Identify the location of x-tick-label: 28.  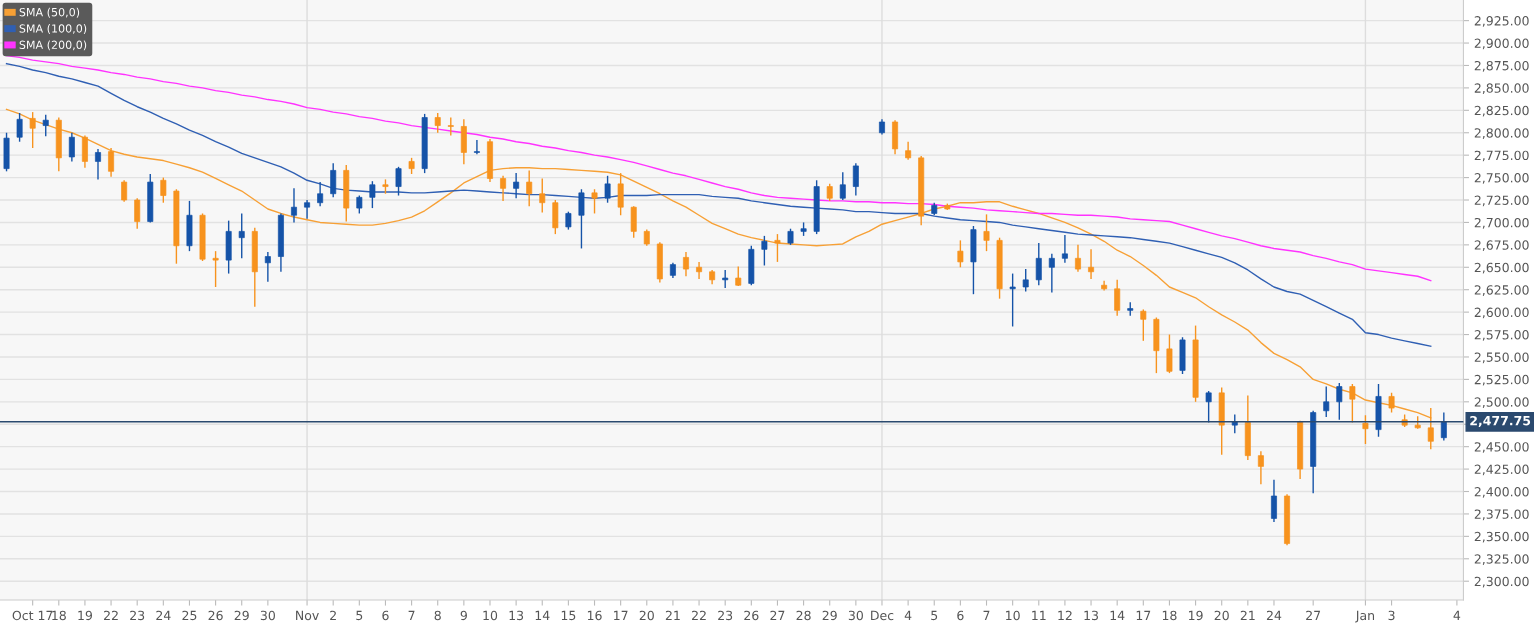
(803, 615).